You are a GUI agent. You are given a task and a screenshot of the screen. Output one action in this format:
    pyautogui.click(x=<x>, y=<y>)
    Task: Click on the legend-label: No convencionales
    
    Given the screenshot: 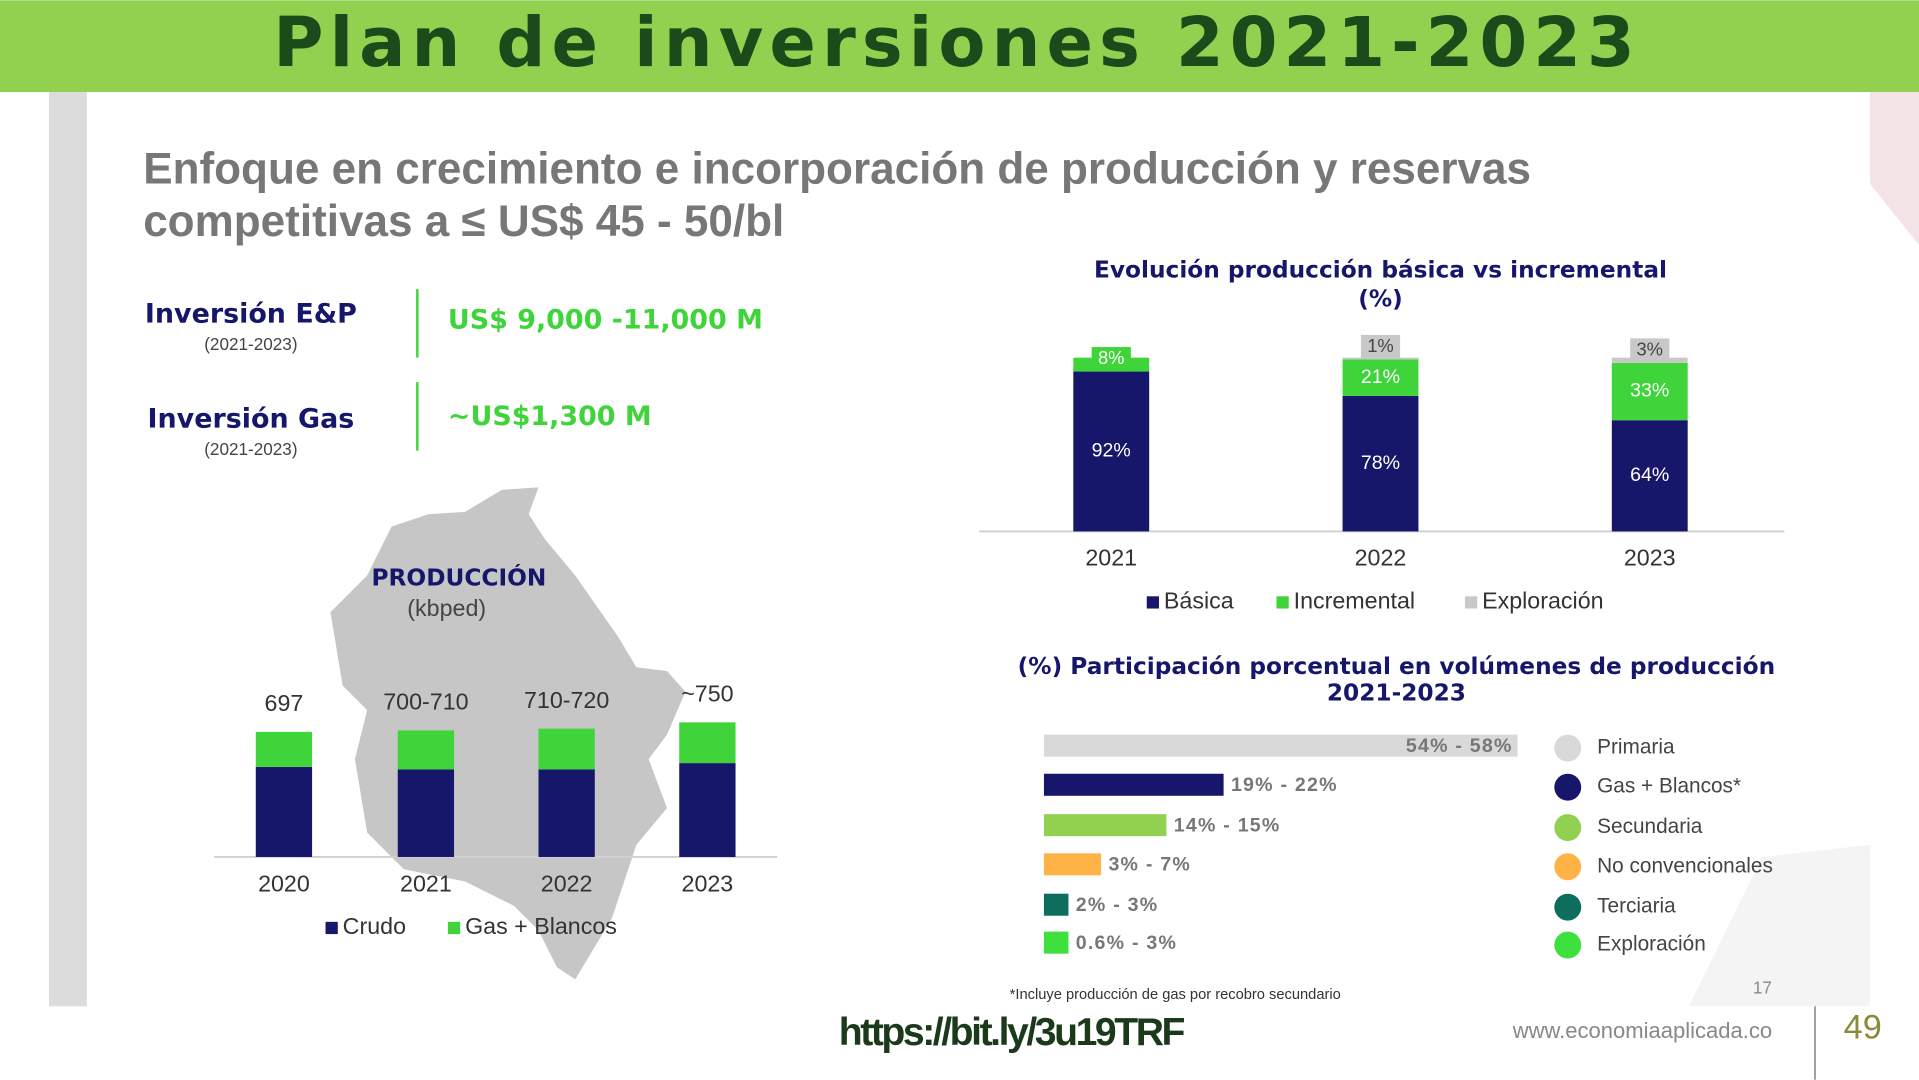 What is the action you would take?
    pyautogui.click(x=1685, y=865)
    